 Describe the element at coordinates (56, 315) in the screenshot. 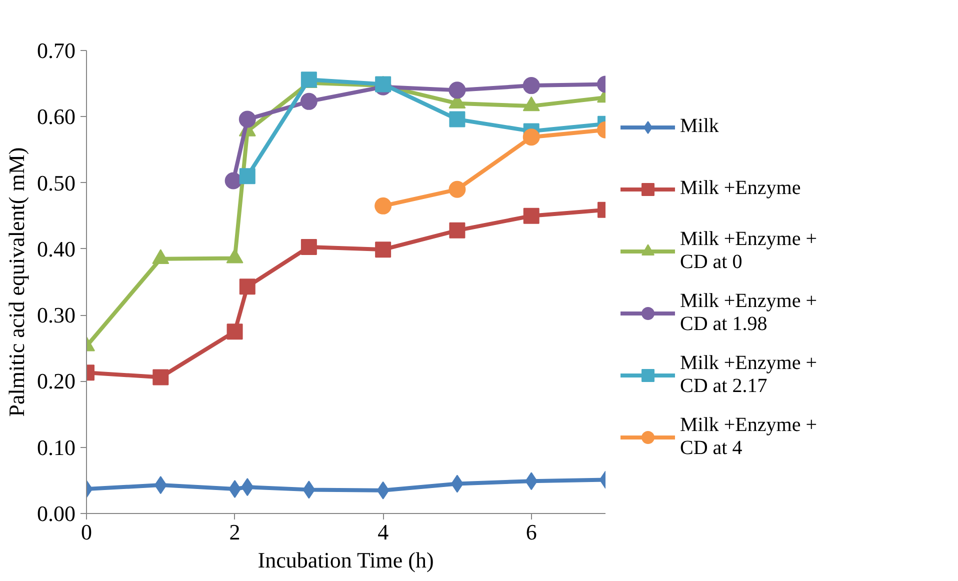

I see `y-tick-label: 0.30` at that location.